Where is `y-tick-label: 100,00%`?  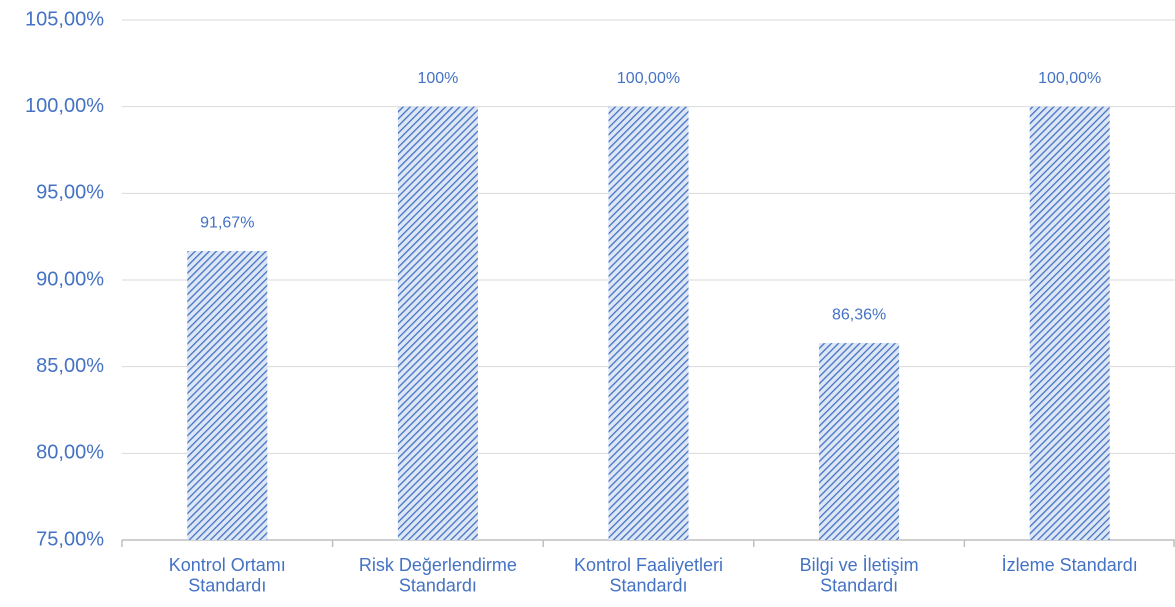 y-tick-label: 100,00% is located at coordinates (64, 106).